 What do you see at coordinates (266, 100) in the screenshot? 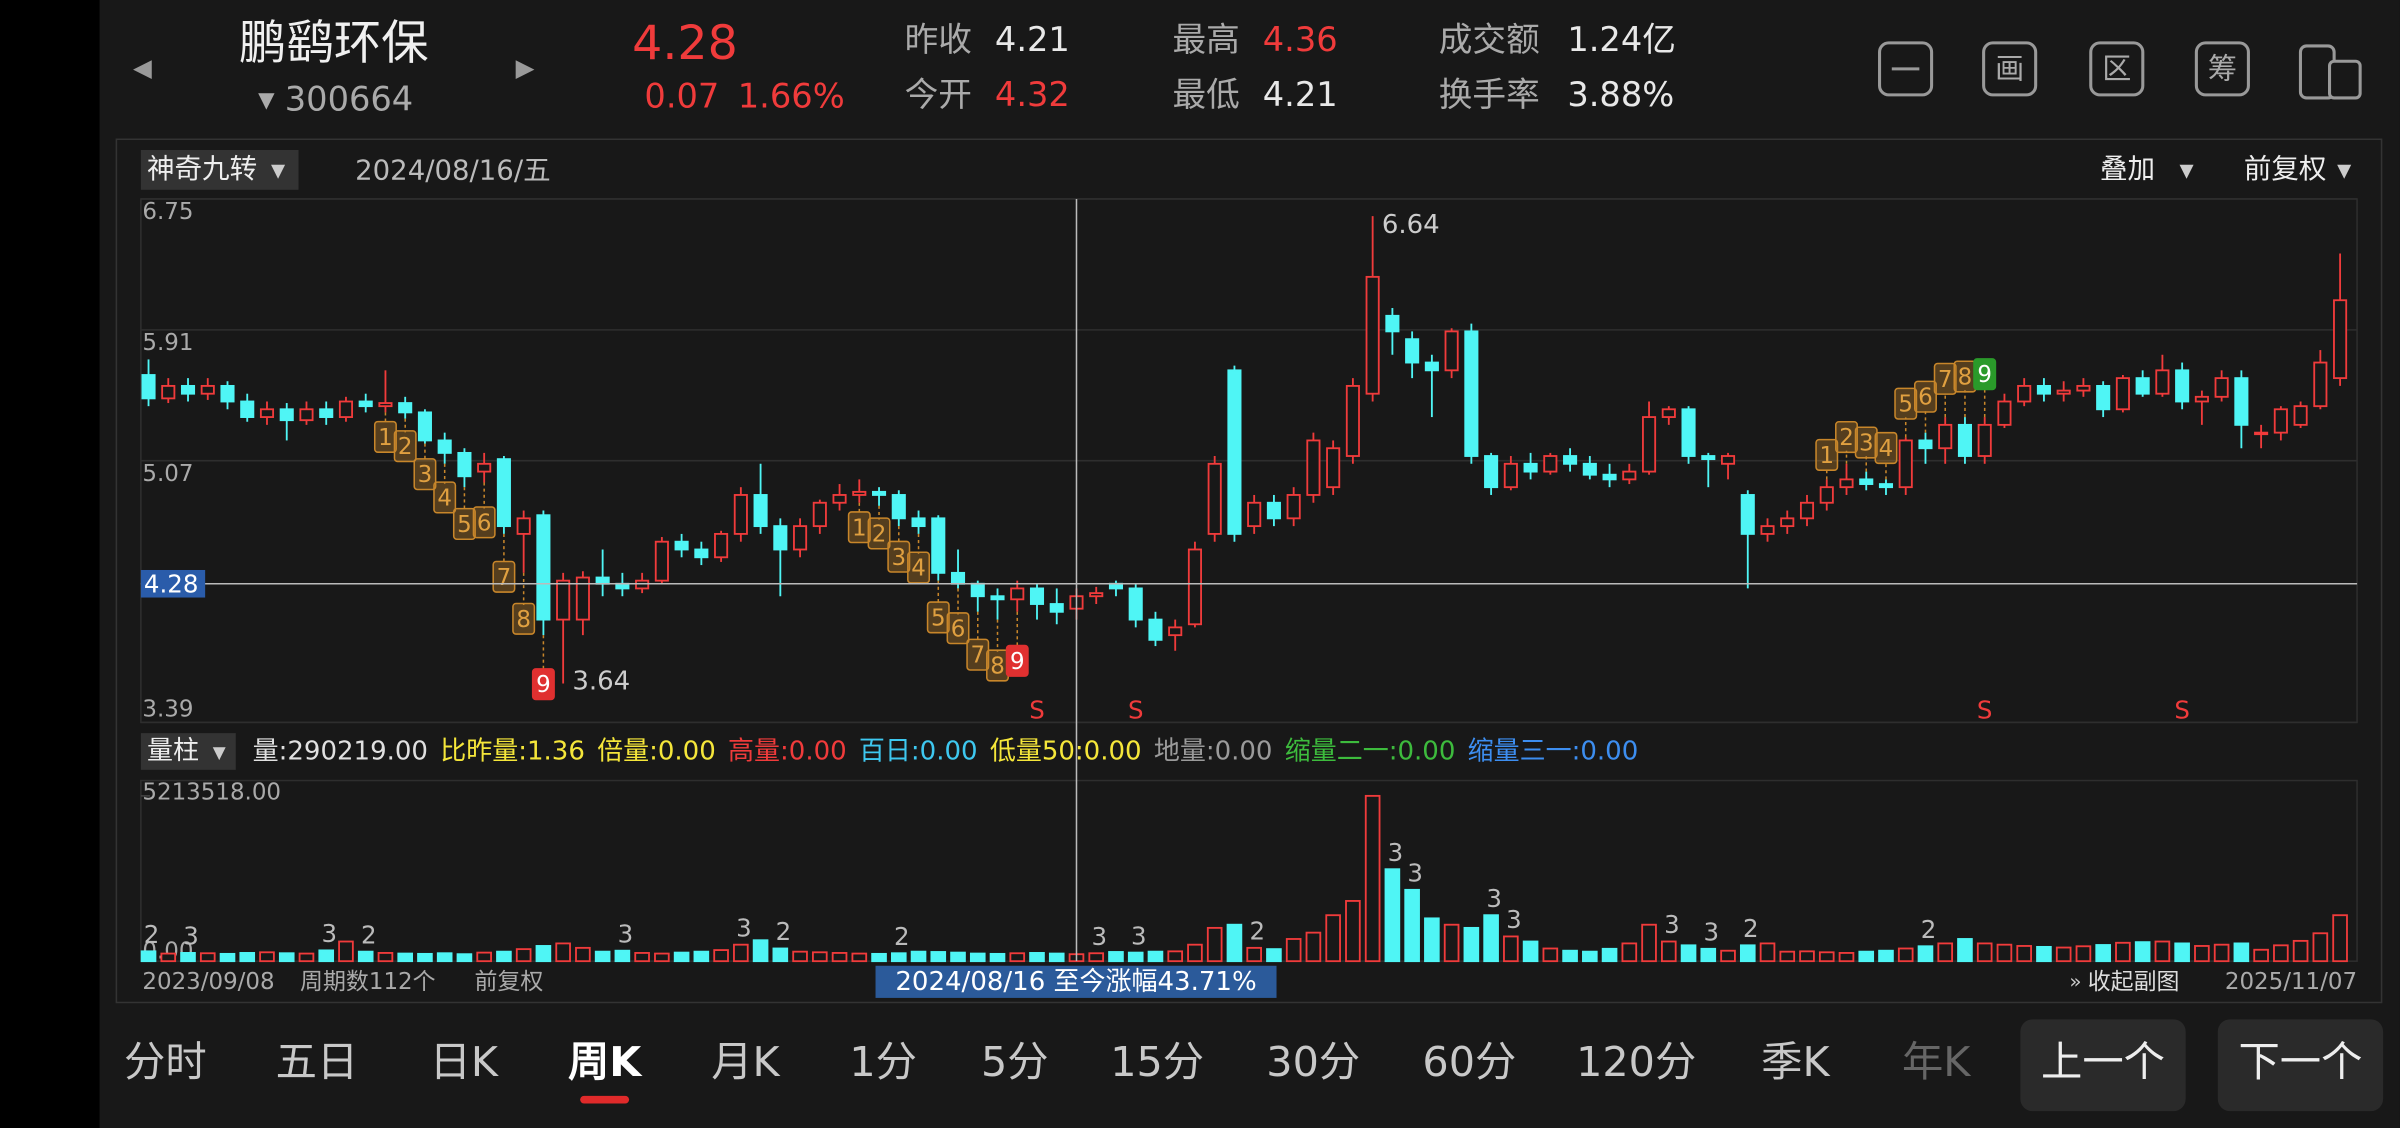
I see `code-arrow: ▼` at bounding box center [266, 100].